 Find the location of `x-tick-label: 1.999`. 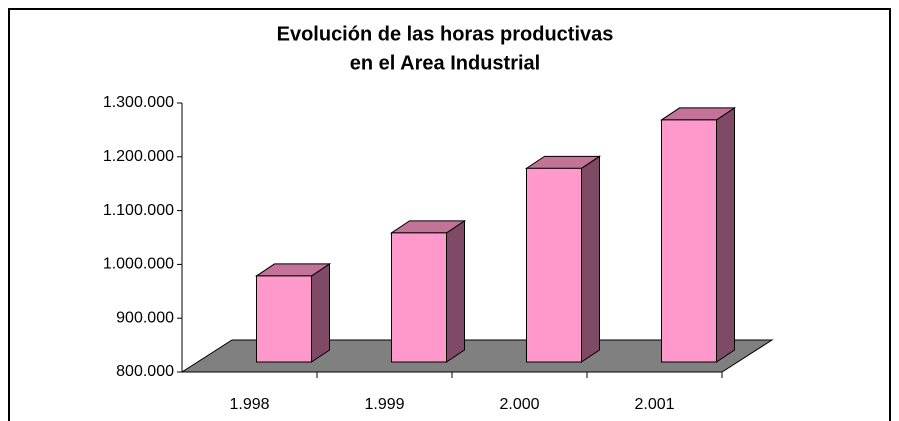

x-tick-label: 1.999 is located at coordinates (384, 404).